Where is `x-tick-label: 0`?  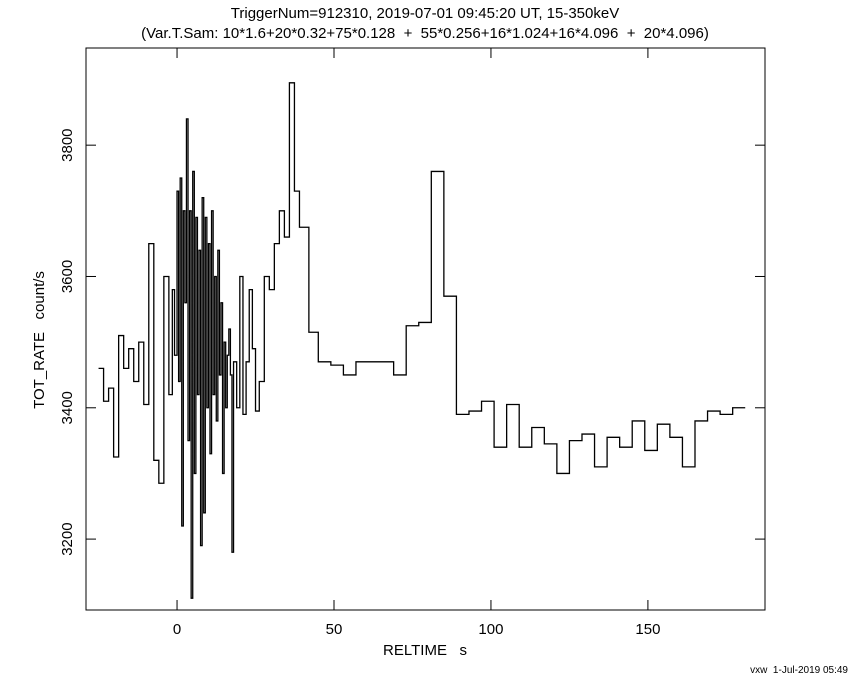 x-tick-label: 0 is located at coordinates (177, 629).